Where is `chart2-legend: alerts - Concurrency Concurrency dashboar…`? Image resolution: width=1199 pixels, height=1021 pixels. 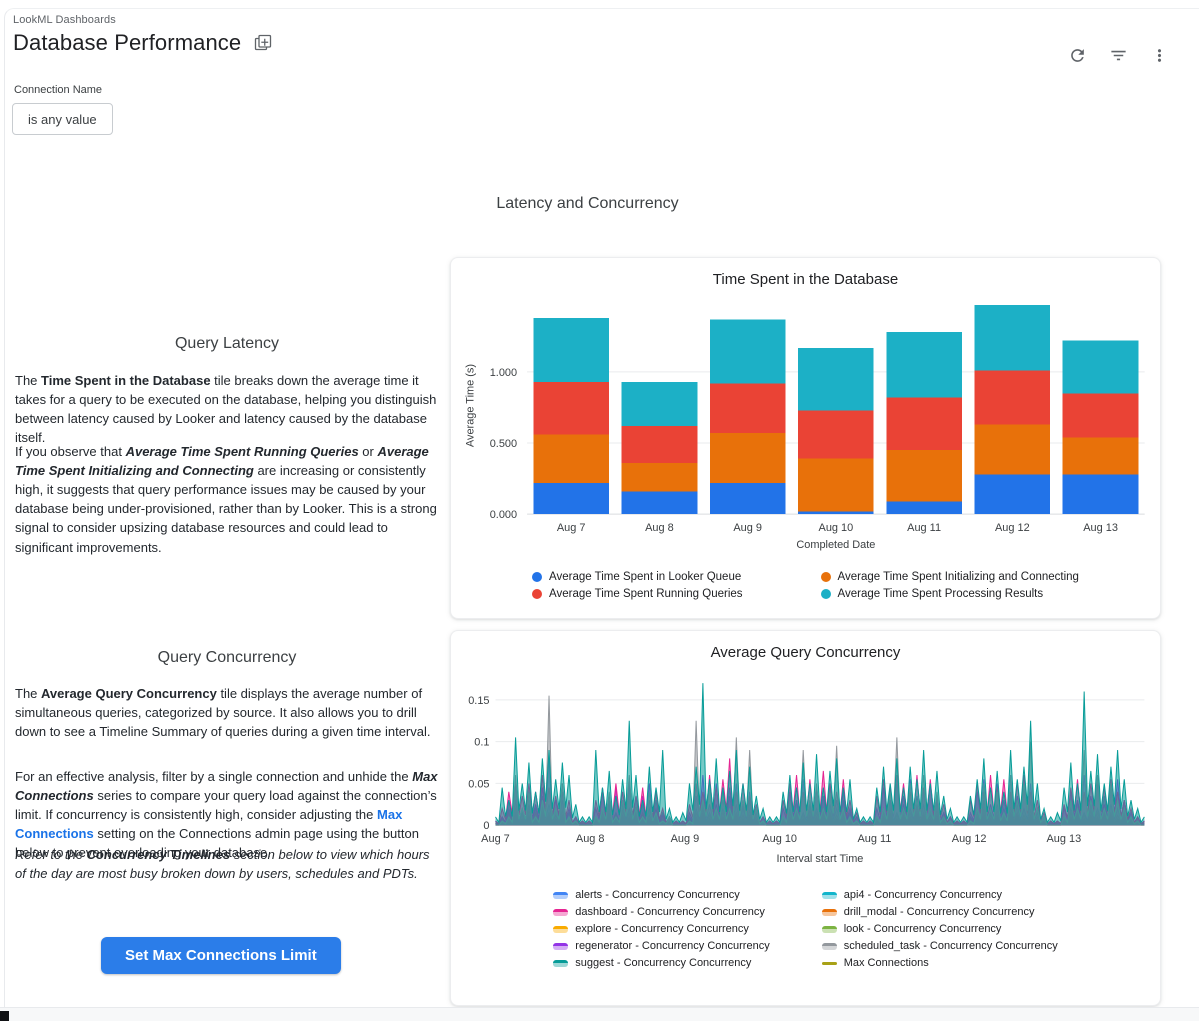 chart2-legend: alerts - Concurrency Concurrency dashboar… is located at coordinates (805, 929).